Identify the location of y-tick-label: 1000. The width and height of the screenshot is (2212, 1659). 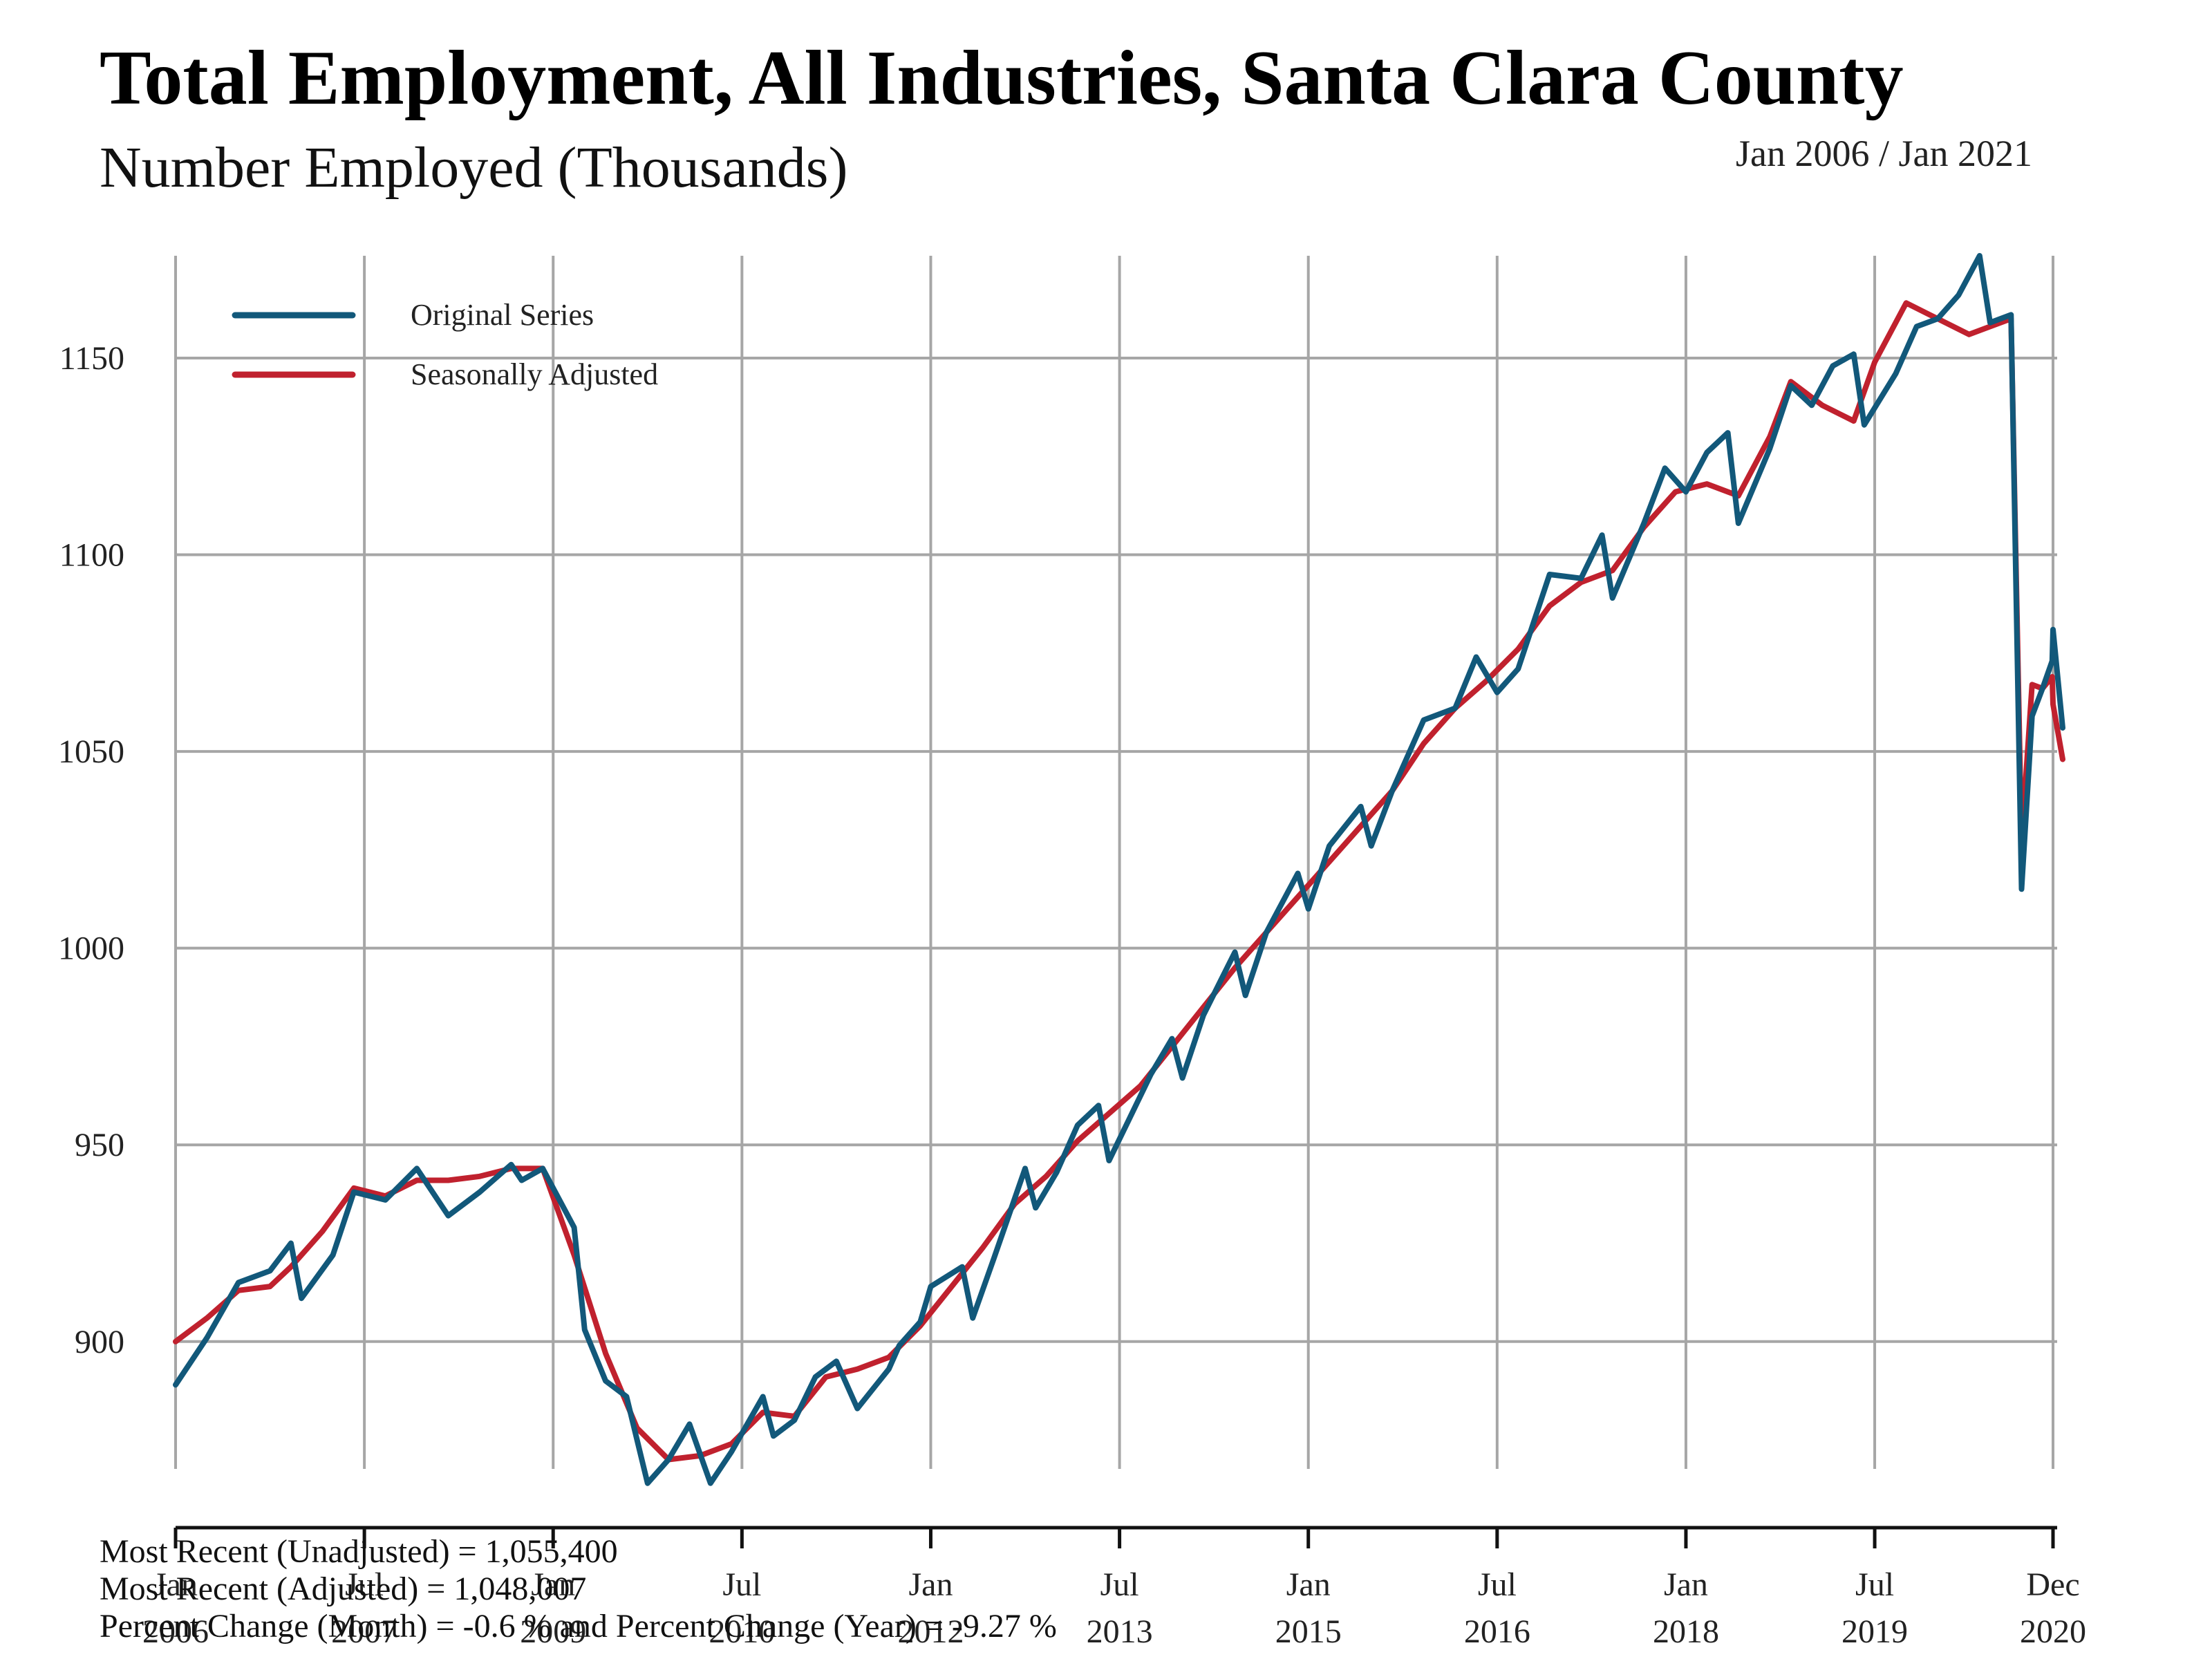
(91, 948).